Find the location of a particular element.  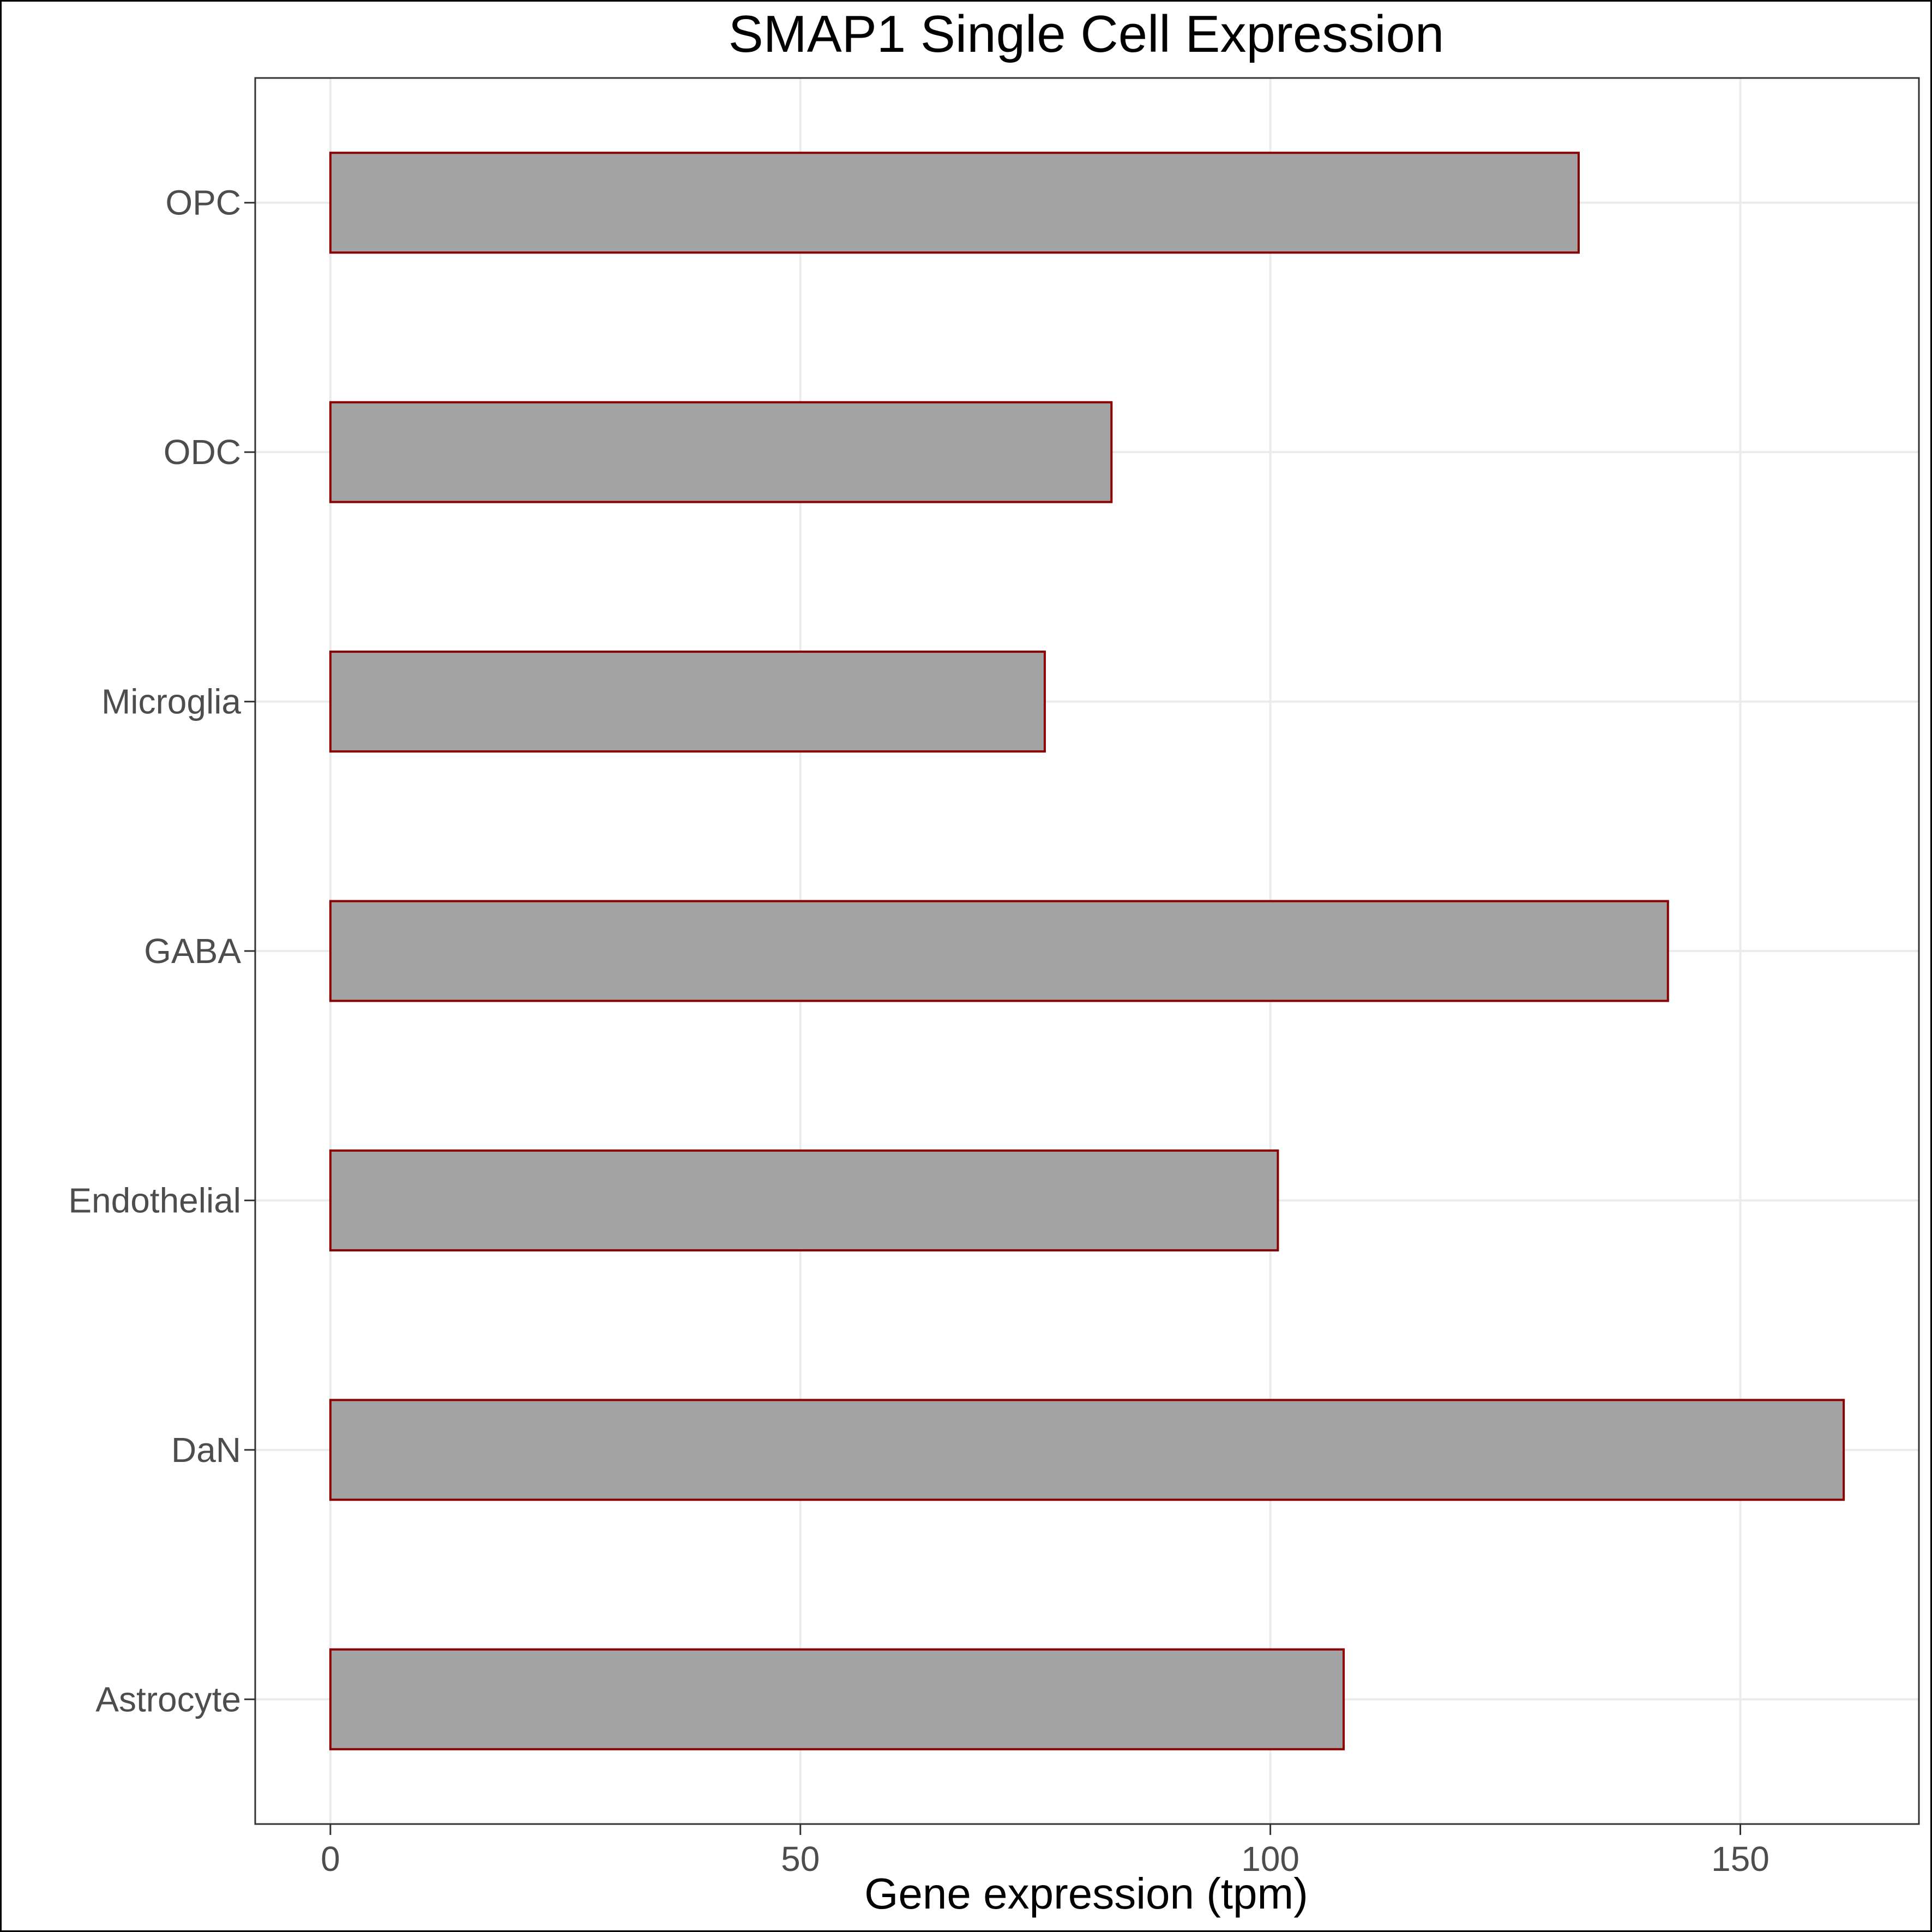

y-tick-label: Endothelial is located at coordinates (154, 1200).